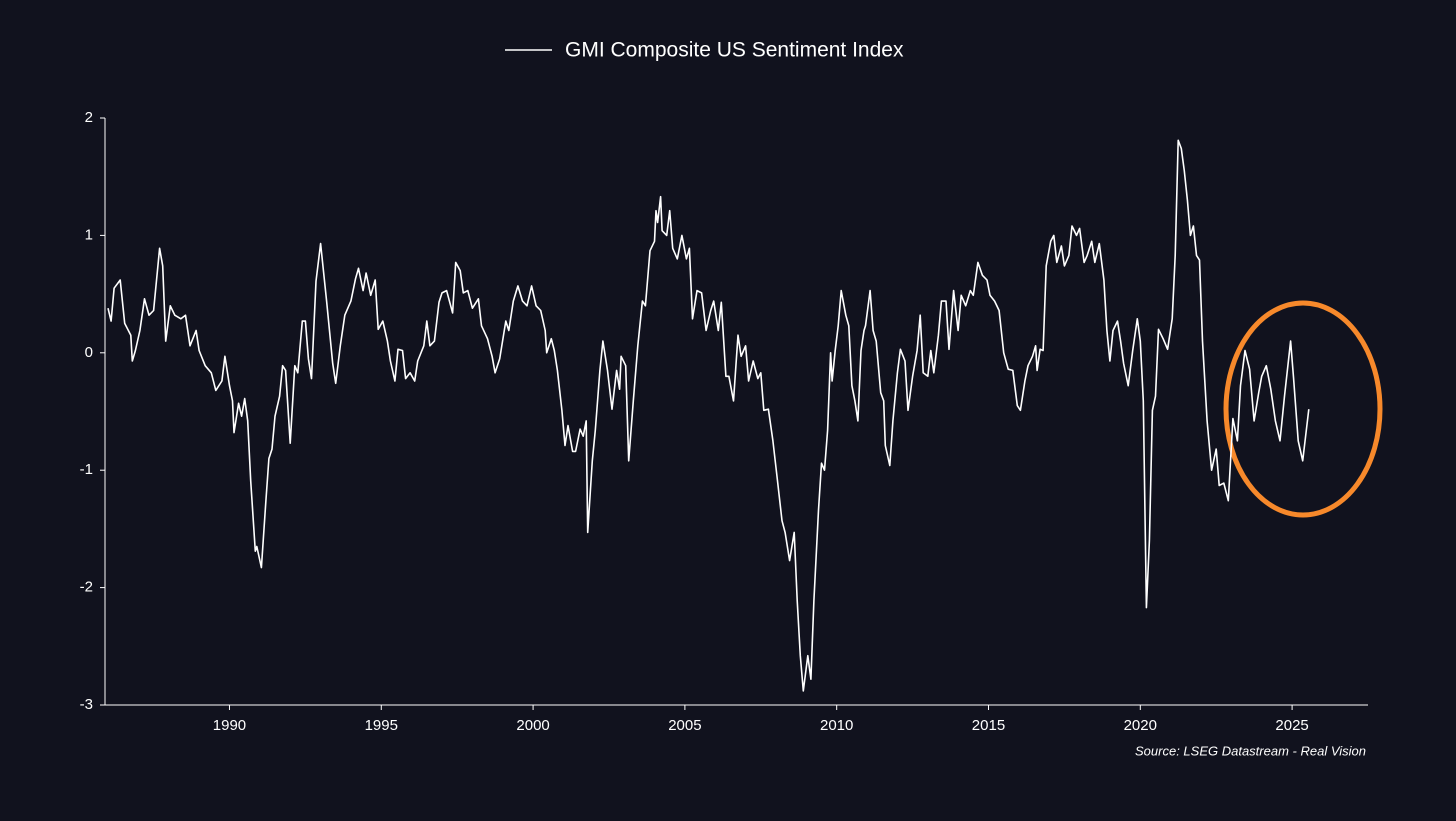 This screenshot has width=1456, height=821. What do you see at coordinates (86, 469) in the screenshot?
I see `y-tick-label: -1` at bounding box center [86, 469].